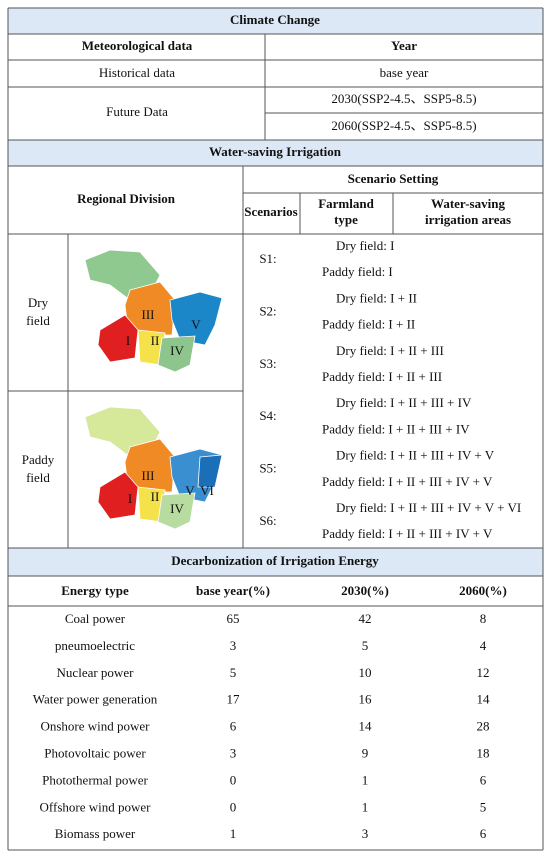 This screenshot has height=858, width=550. What do you see at coordinates (404, 402) in the screenshot?
I see `scenario-entry: Dry field: I + II + III + IV` at bounding box center [404, 402].